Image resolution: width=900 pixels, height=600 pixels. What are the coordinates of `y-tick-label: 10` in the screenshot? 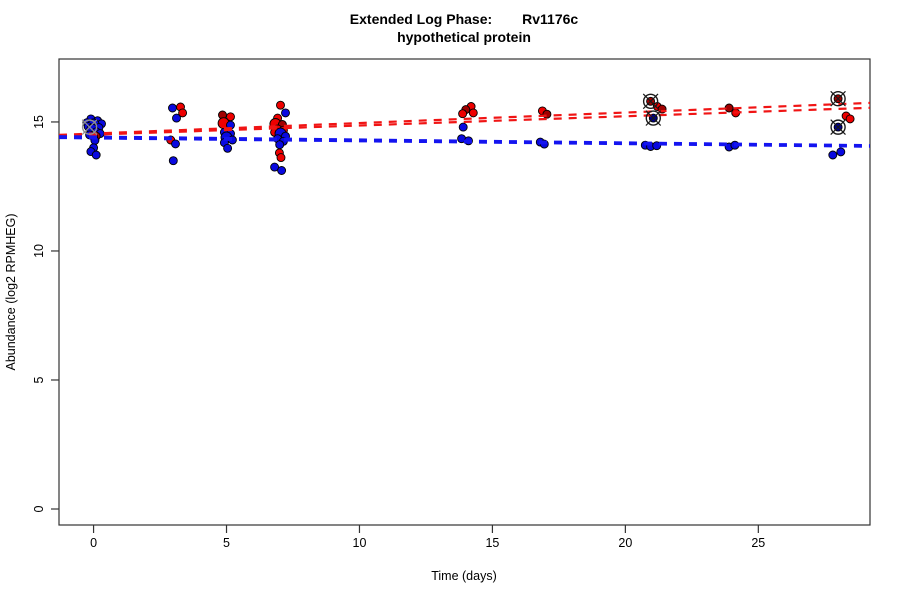 It's located at (39, 251).